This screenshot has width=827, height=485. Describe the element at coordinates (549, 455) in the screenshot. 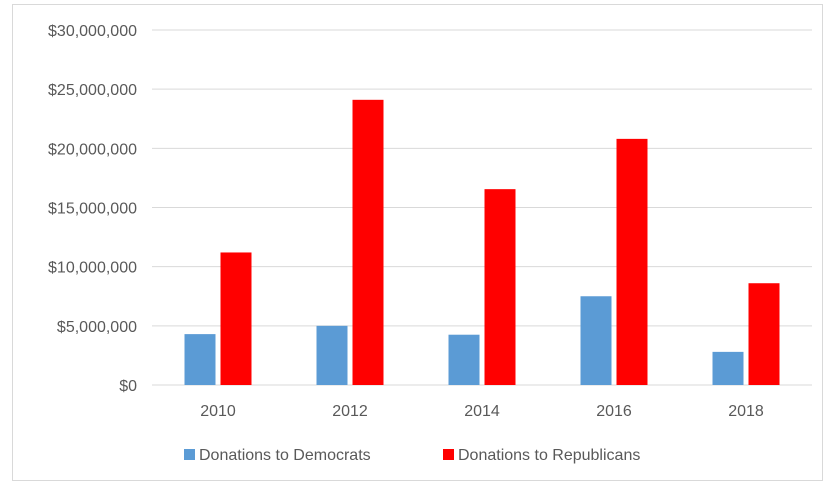

I see `legend-label: Donations to Republicans` at that location.